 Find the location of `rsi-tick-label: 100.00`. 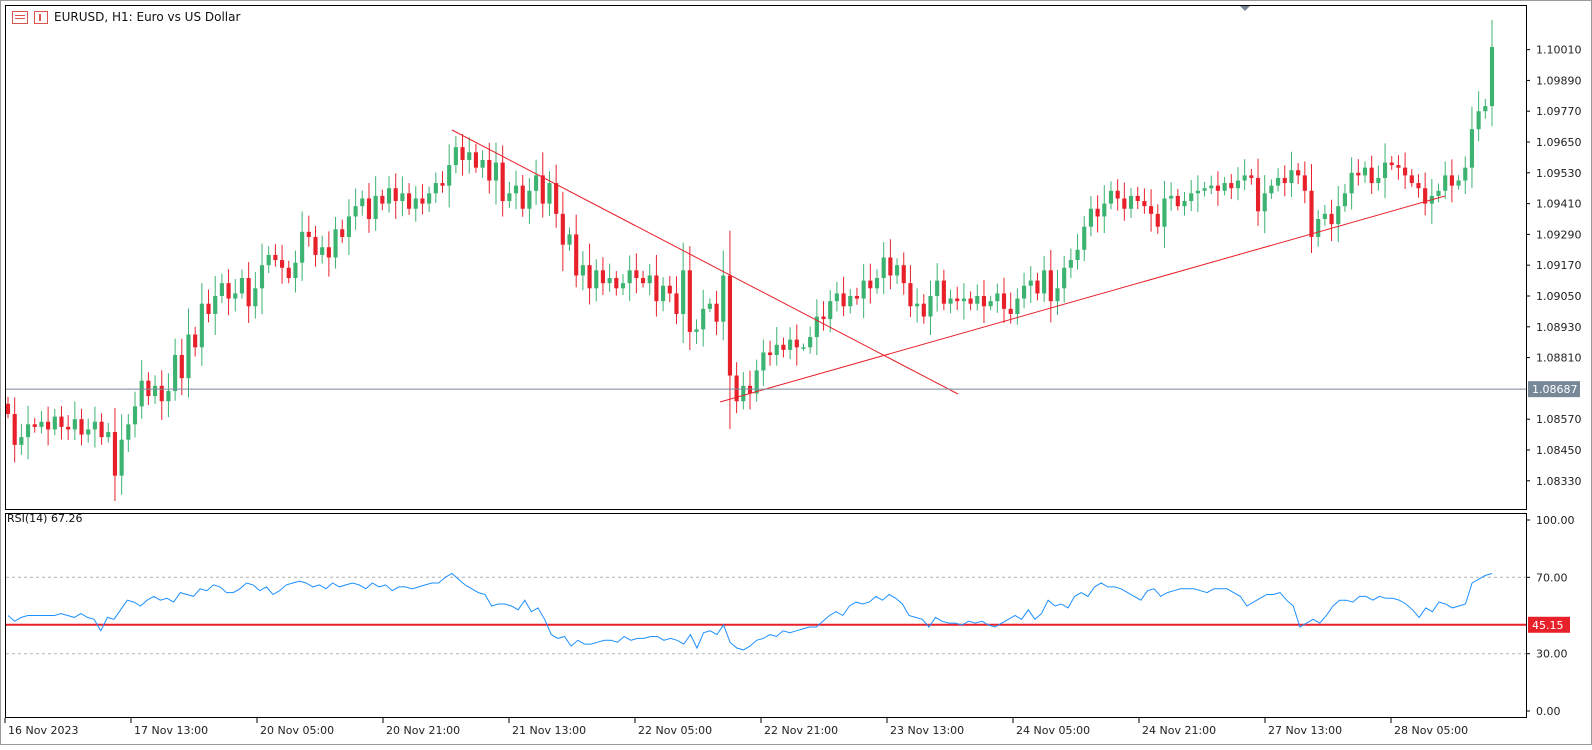

rsi-tick-label: 100.00 is located at coordinates (1555, 520).